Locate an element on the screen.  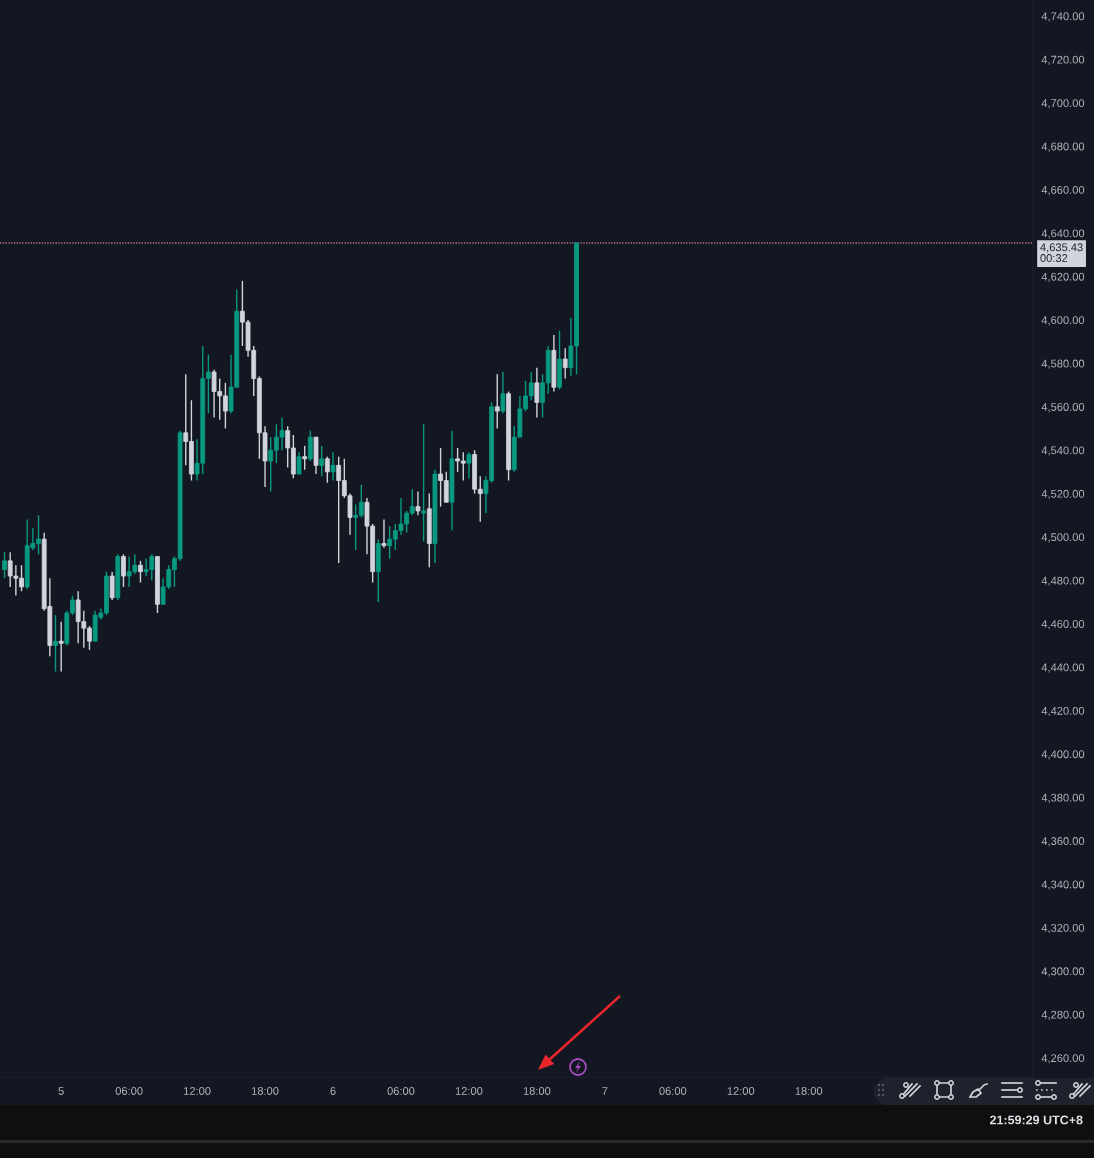
y-tick-label: 4,280.00 is located at coordinates (1063, 1015).